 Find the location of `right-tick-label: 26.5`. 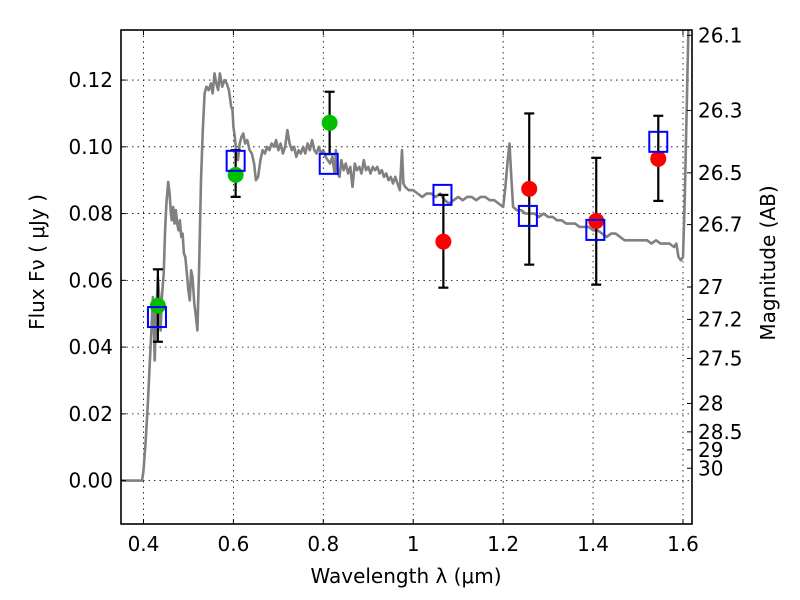

right-tick-label: 26.5 is located at coordinates (720, 173).